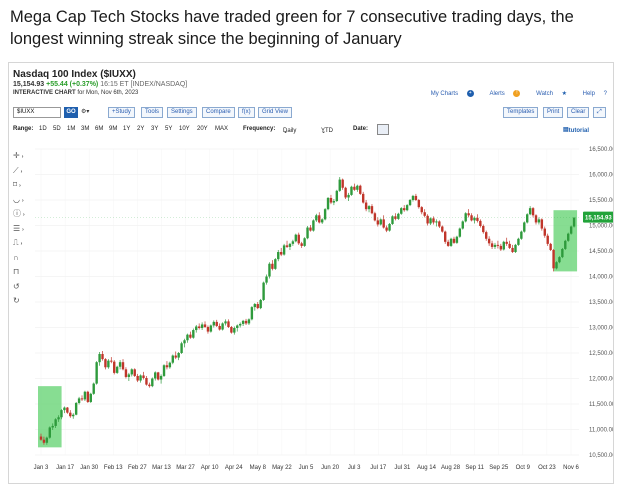  Describe the element at coordinates (601, 303) in the screenshot. I see `y-tick-label: 13,500.00` at that location.